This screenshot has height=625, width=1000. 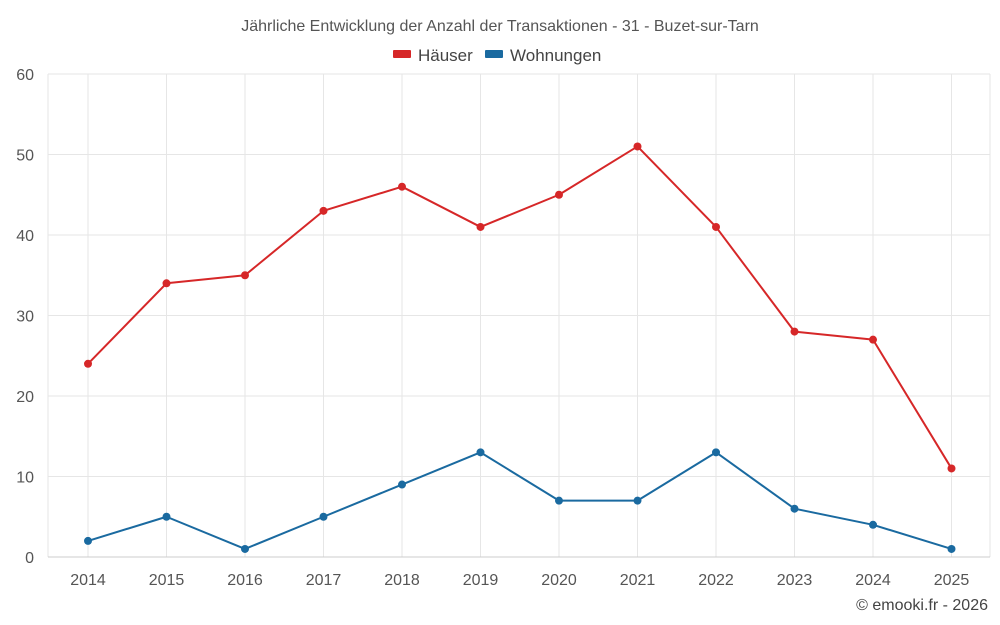 What do you see at coordinates (873, 580) in the screenshot?
I see `x-tick-label: 2024` at bounding box center [873, 580].